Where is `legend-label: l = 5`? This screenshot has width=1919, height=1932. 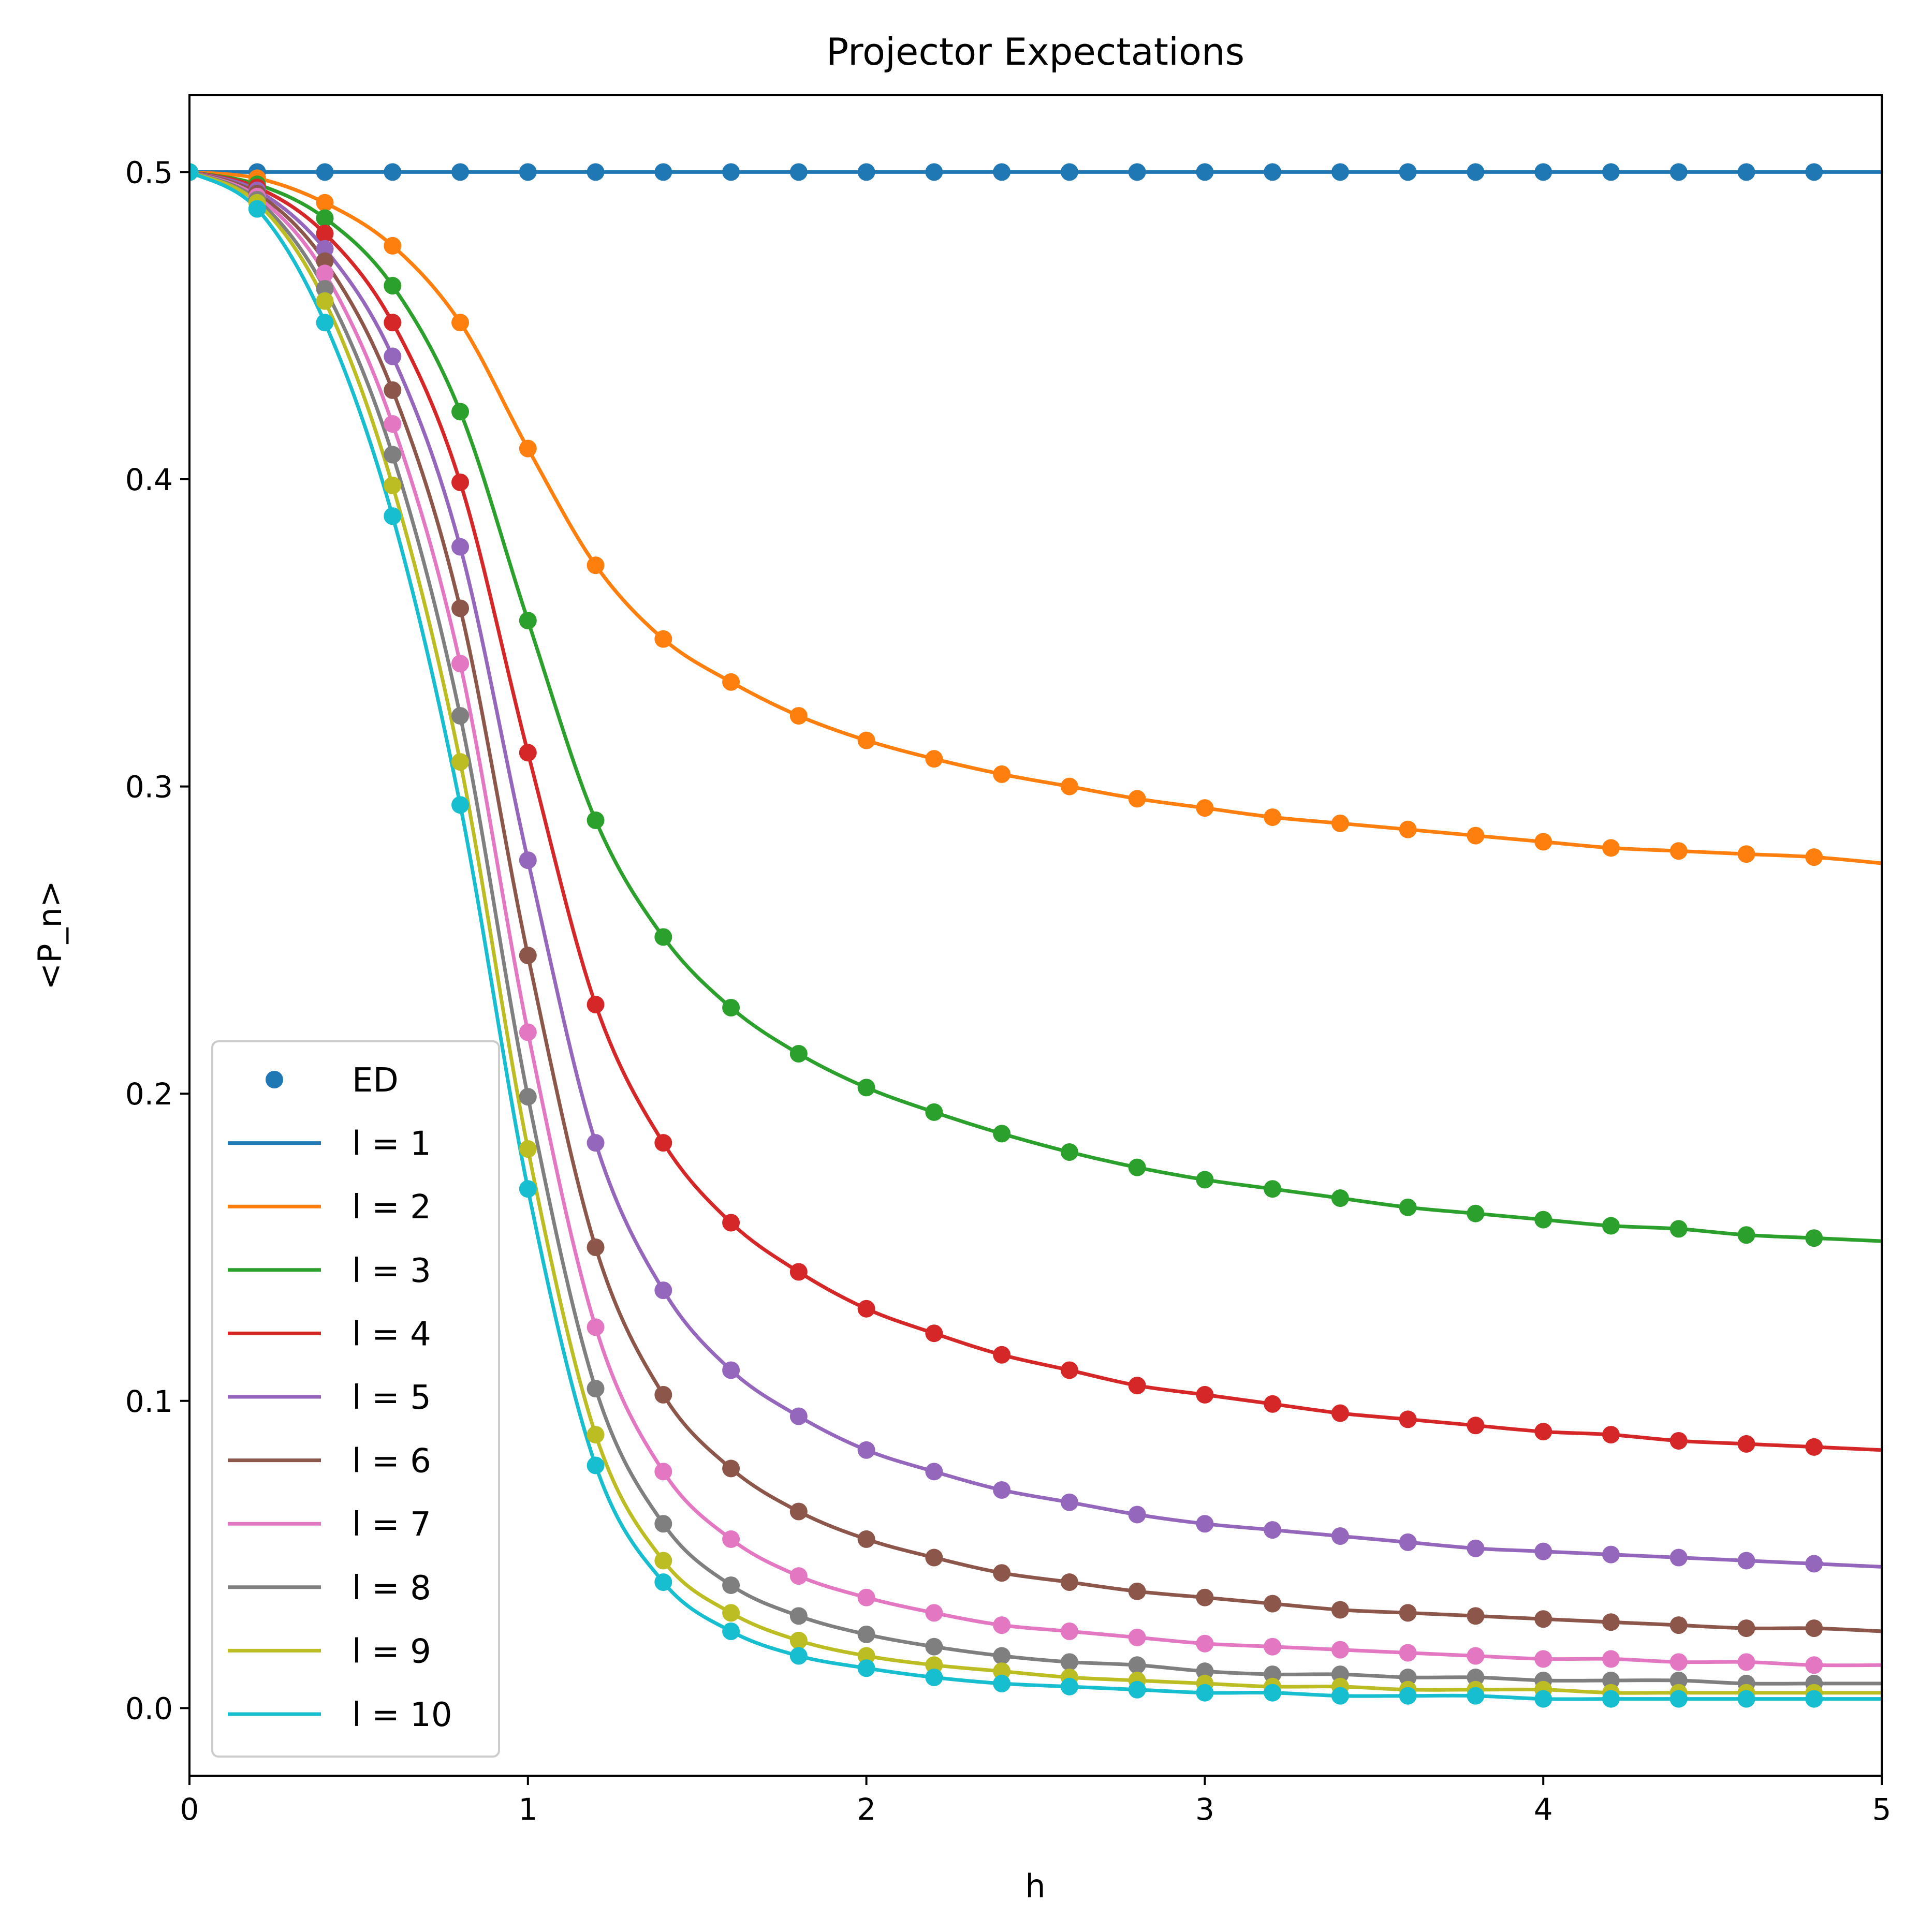 legend-label: l = 5 is located at coordinates (391, 1398).